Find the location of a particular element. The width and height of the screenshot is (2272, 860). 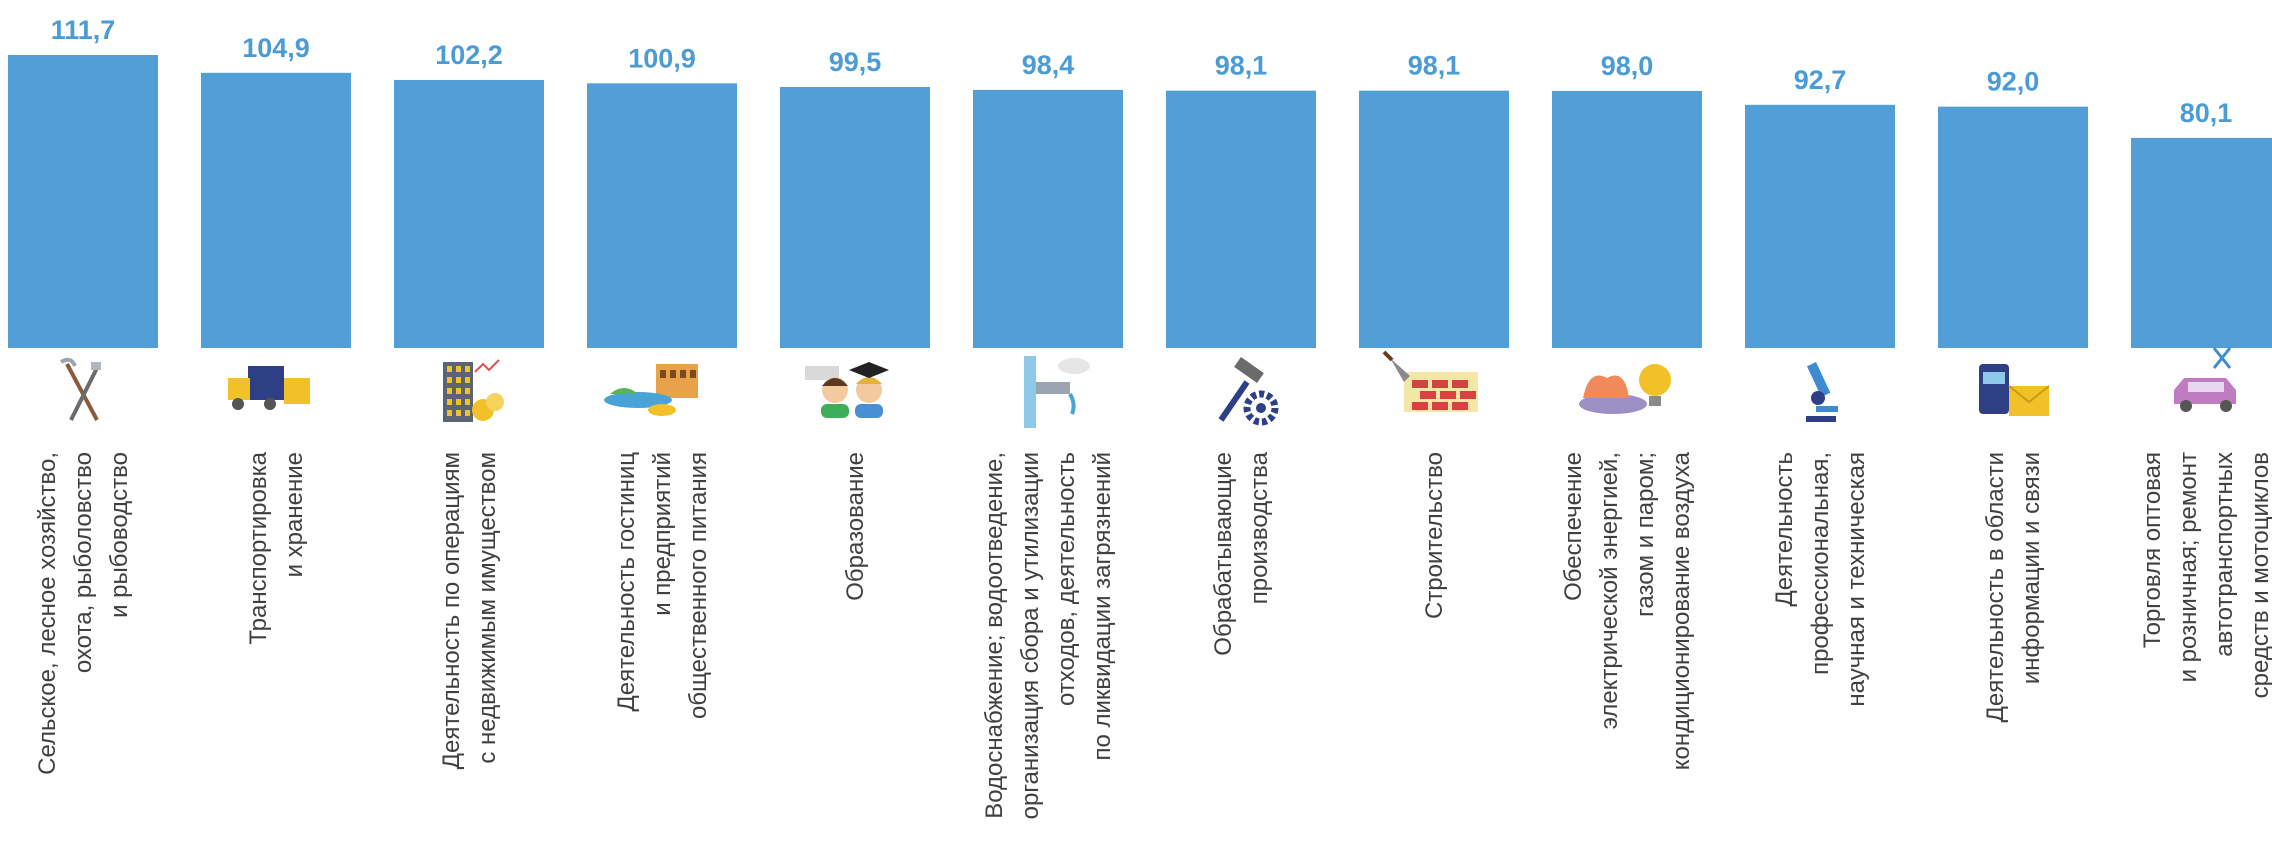

category-label-line: организация сбора и утилизации is located at coordinates (1030, 635).